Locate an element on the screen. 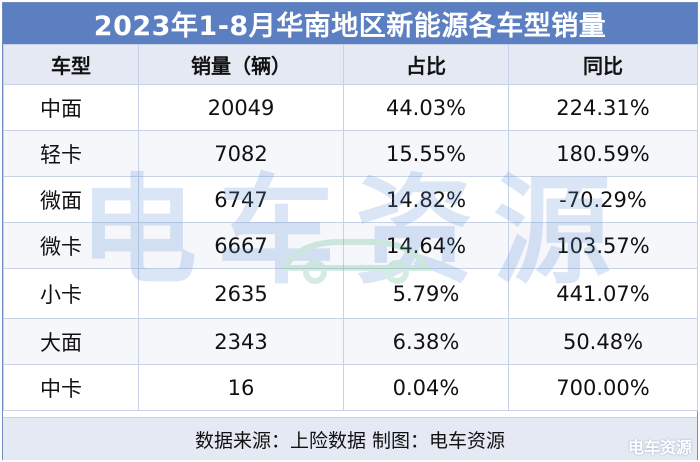 The image size is (700, 462). cell-sales: 16 is located at coordinates (241, 387).